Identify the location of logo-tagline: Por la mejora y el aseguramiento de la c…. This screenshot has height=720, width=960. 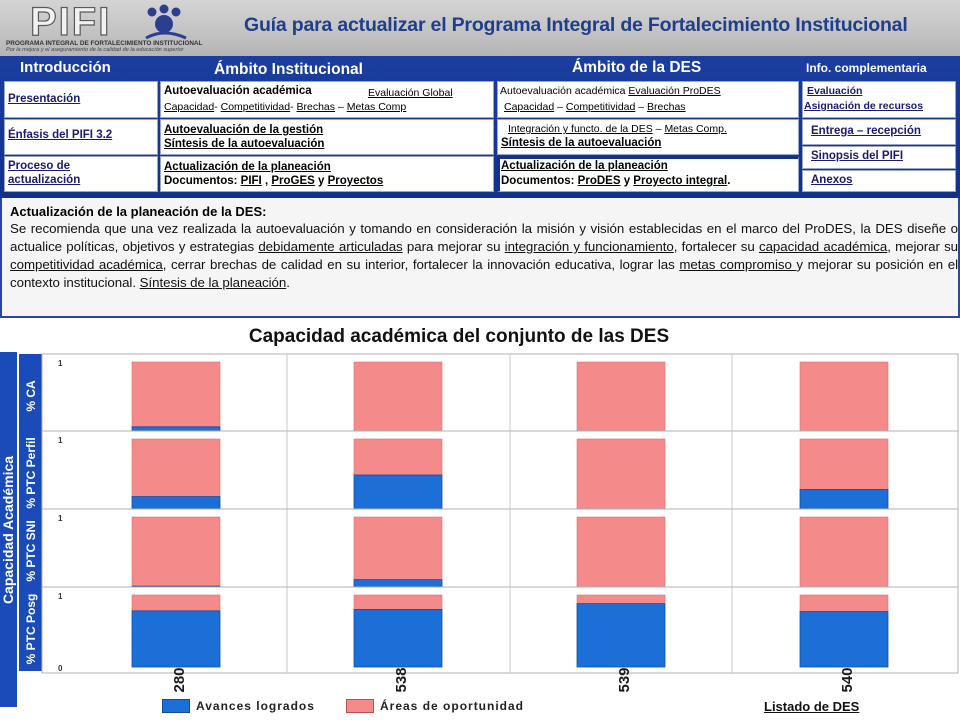
(95, 50).